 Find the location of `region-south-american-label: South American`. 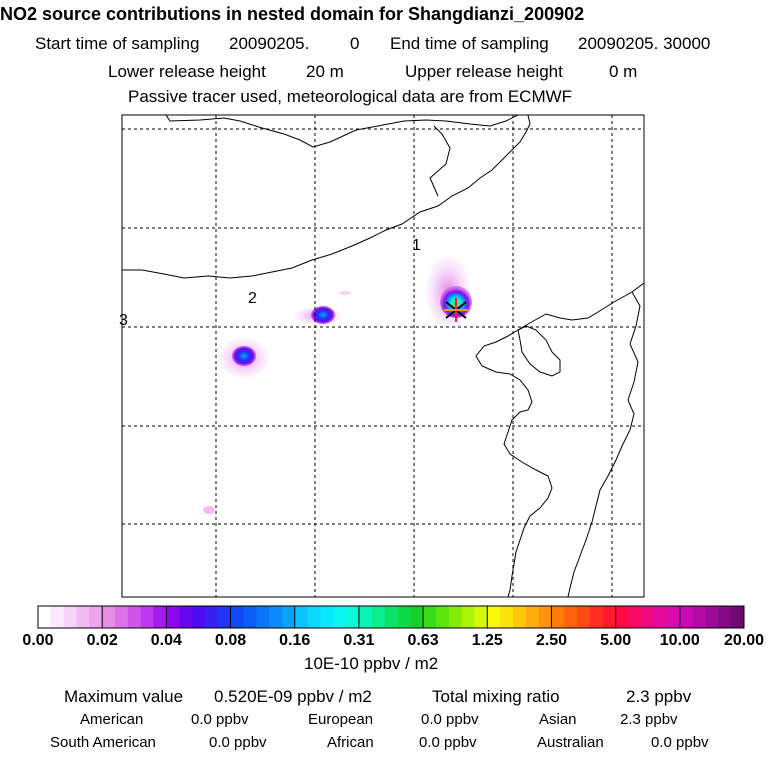

region-south-american-label: South American is located at coordinates (103, 742).